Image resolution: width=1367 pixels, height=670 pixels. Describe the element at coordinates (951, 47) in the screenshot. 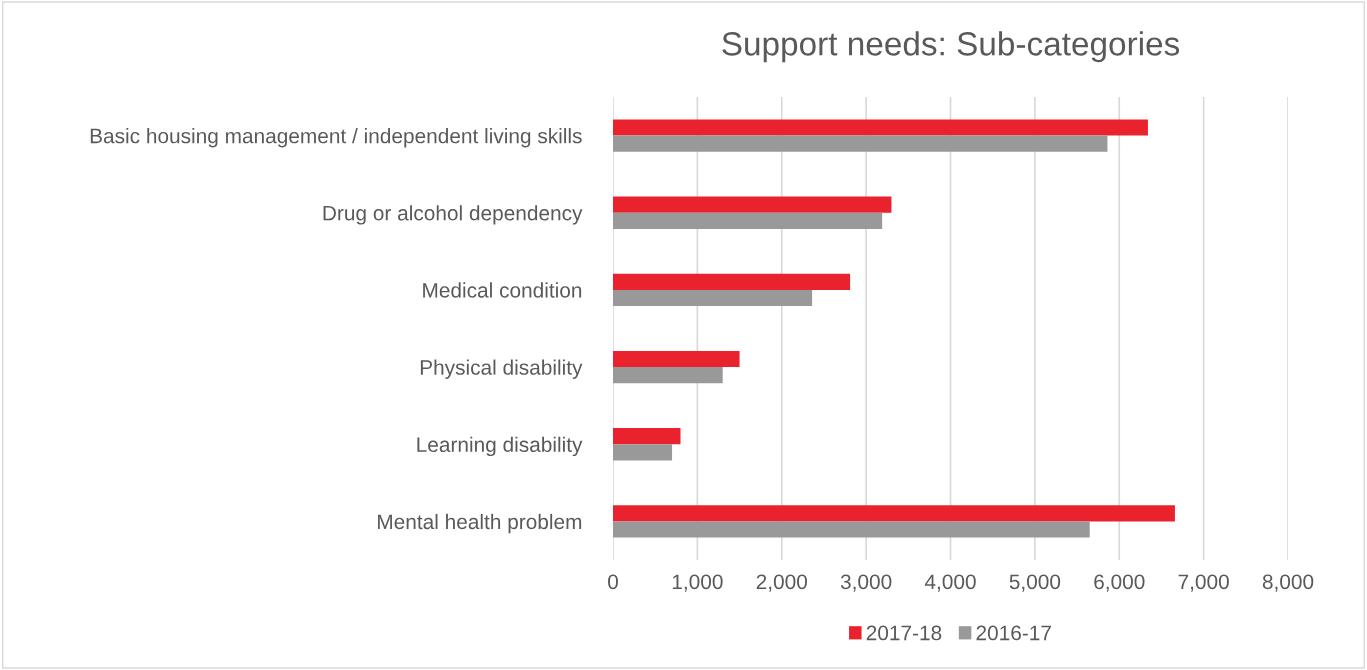

I see `chart-title: Support needs: Sub-categories` at that location.